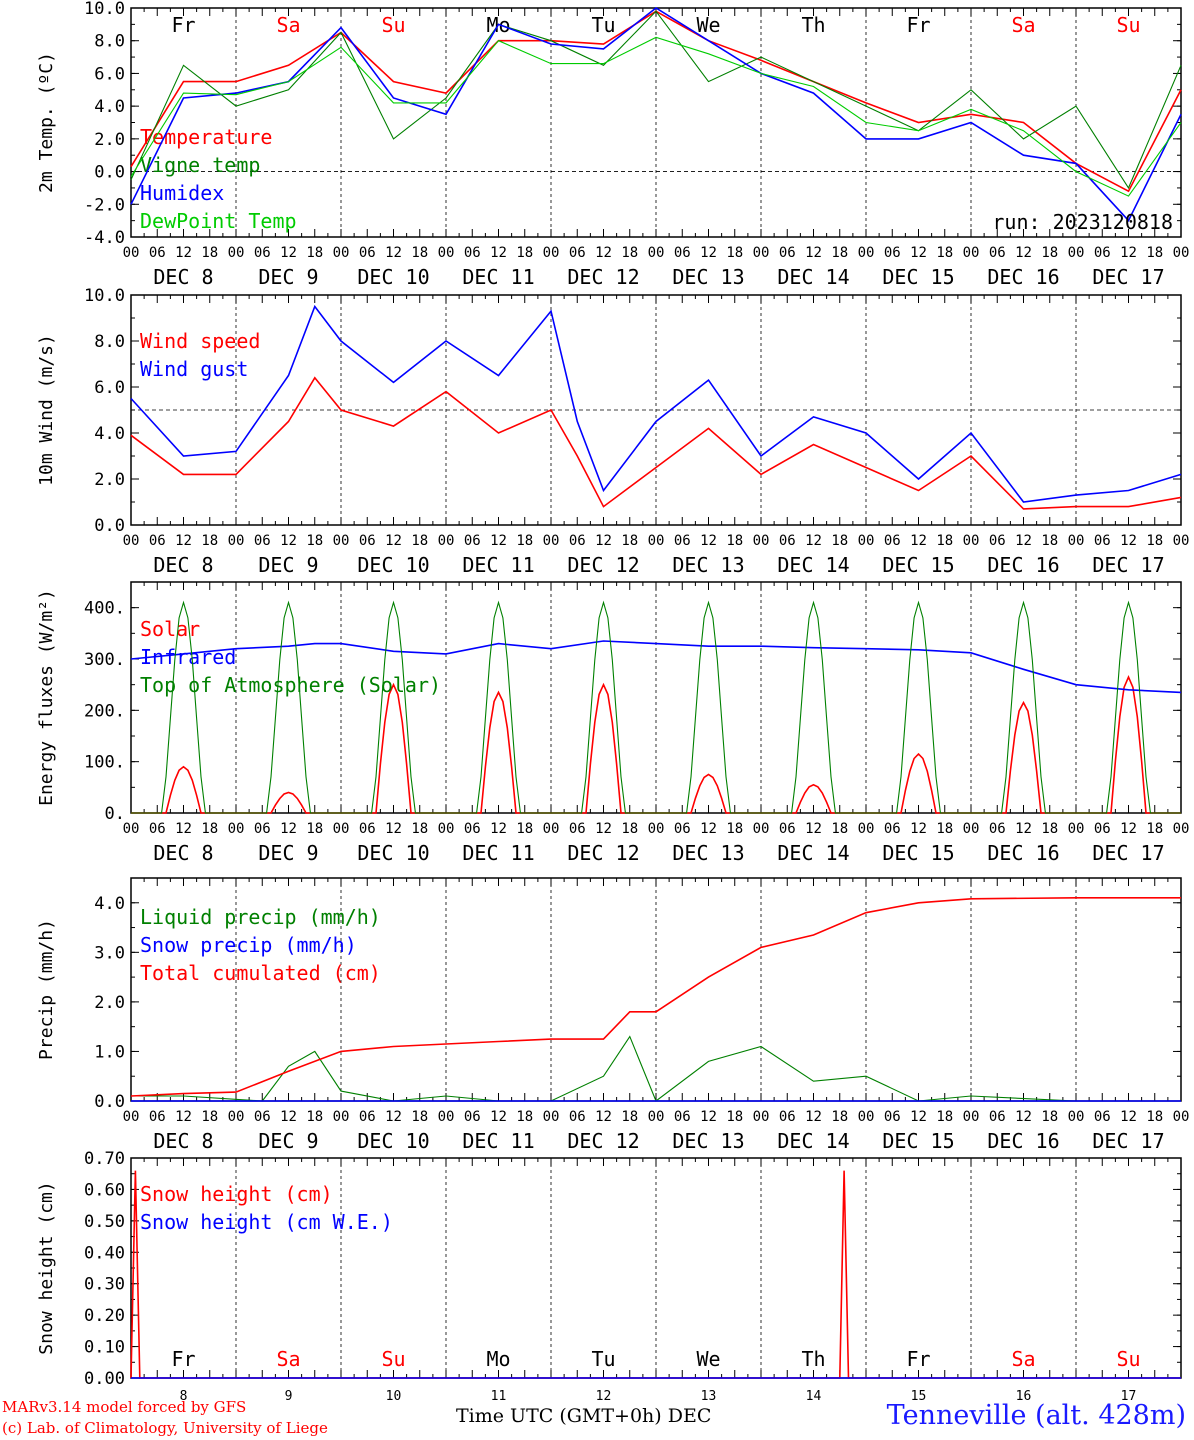 This screenshot has width=1194, height=1440. Describe the element at coordinates (248, 945) in the screenshot. I see `legend-entry: Snow precip (mm/h)` at that location.